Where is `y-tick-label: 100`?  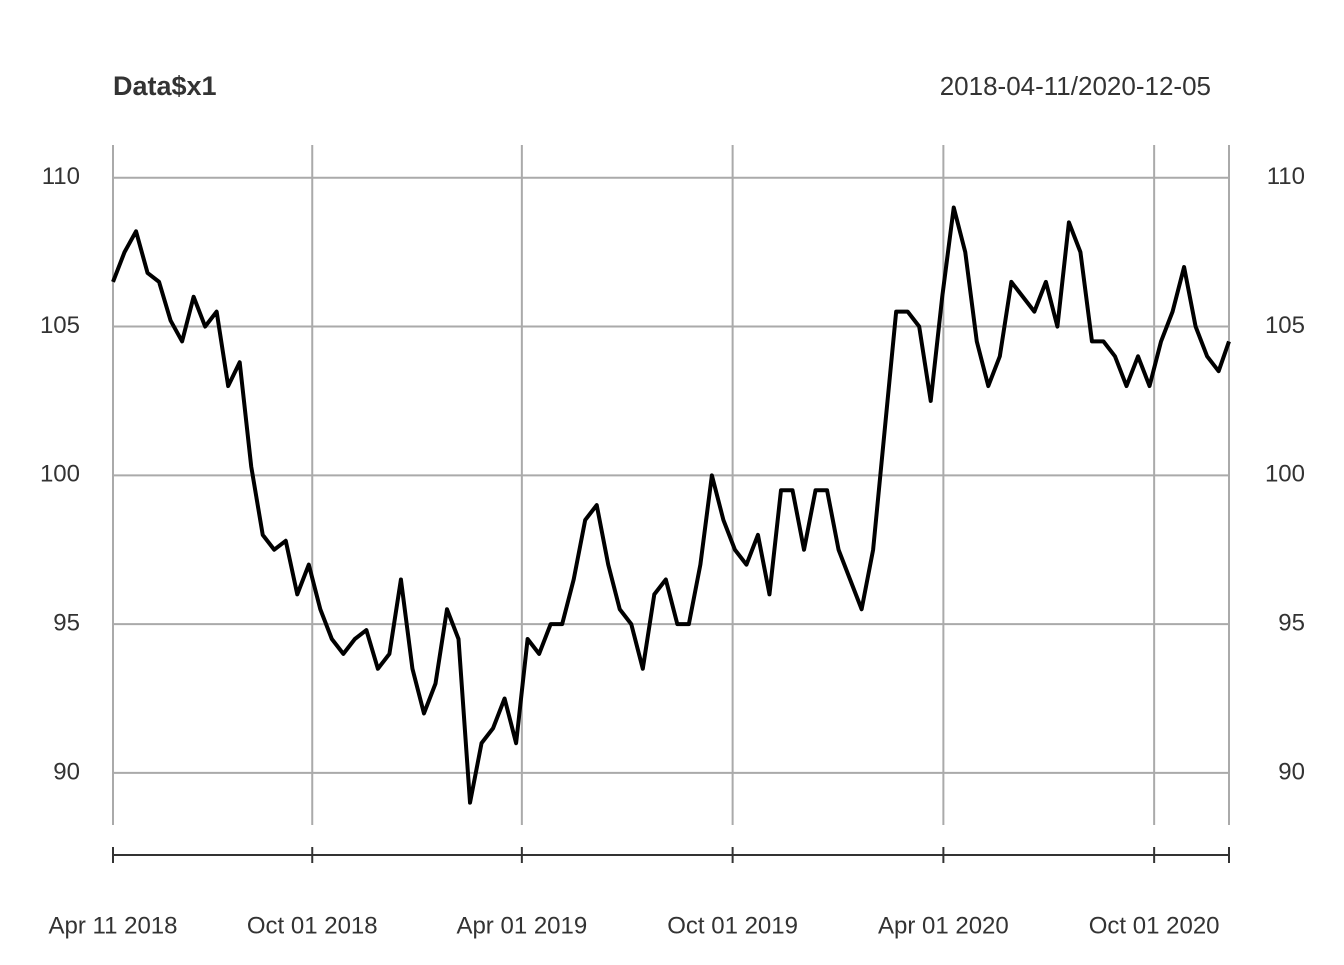 y-tick-label: 100 is located at coordinates (60, 474).